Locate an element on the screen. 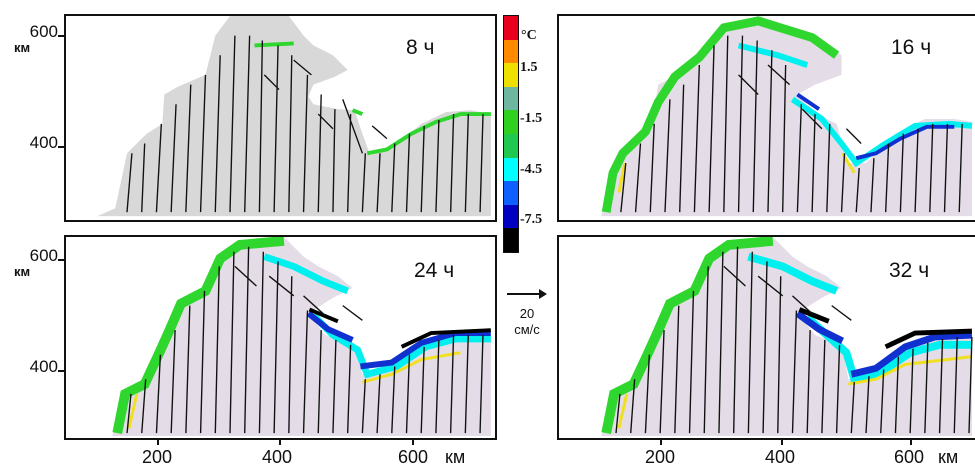 This screenshot has width=975, height=474. x-tick-600-left: 600 is located at coordinates (413, 457).